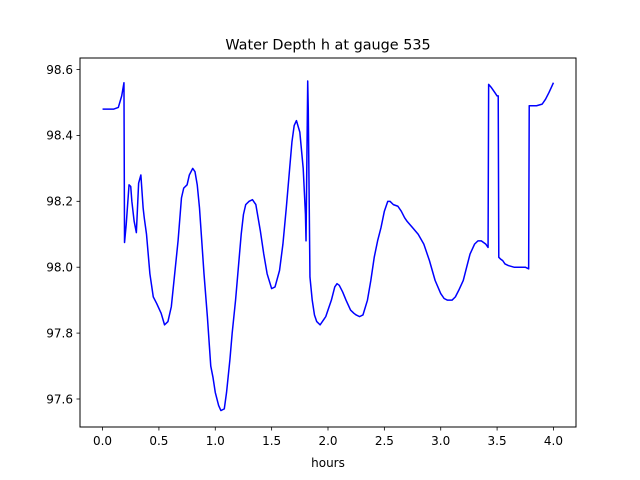 The height and width of the screenshot is (480, 640). What do you see at coordinates (327, 46) in the screenshot?
I see `chart-title: Water Depth h at gauge 535` at bounding box center [327, 46].